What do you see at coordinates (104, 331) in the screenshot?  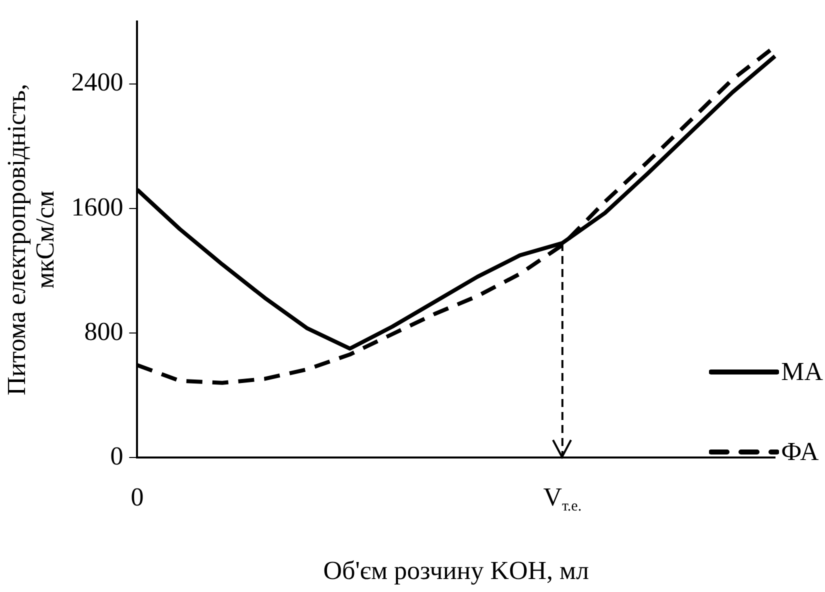 I see `y-tick-label: 800` at bounding box center [104, 331].